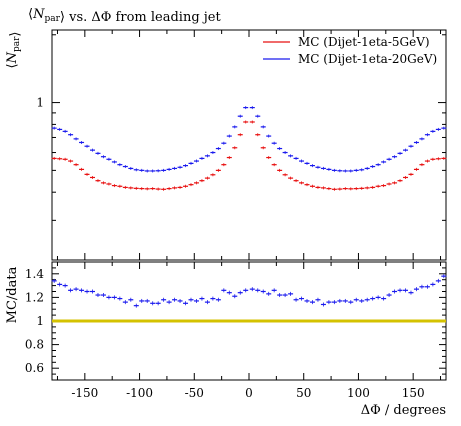  I want to click on legend-label-series-2: MC (Dijet-1eta-20GeV), so click(367, 59).